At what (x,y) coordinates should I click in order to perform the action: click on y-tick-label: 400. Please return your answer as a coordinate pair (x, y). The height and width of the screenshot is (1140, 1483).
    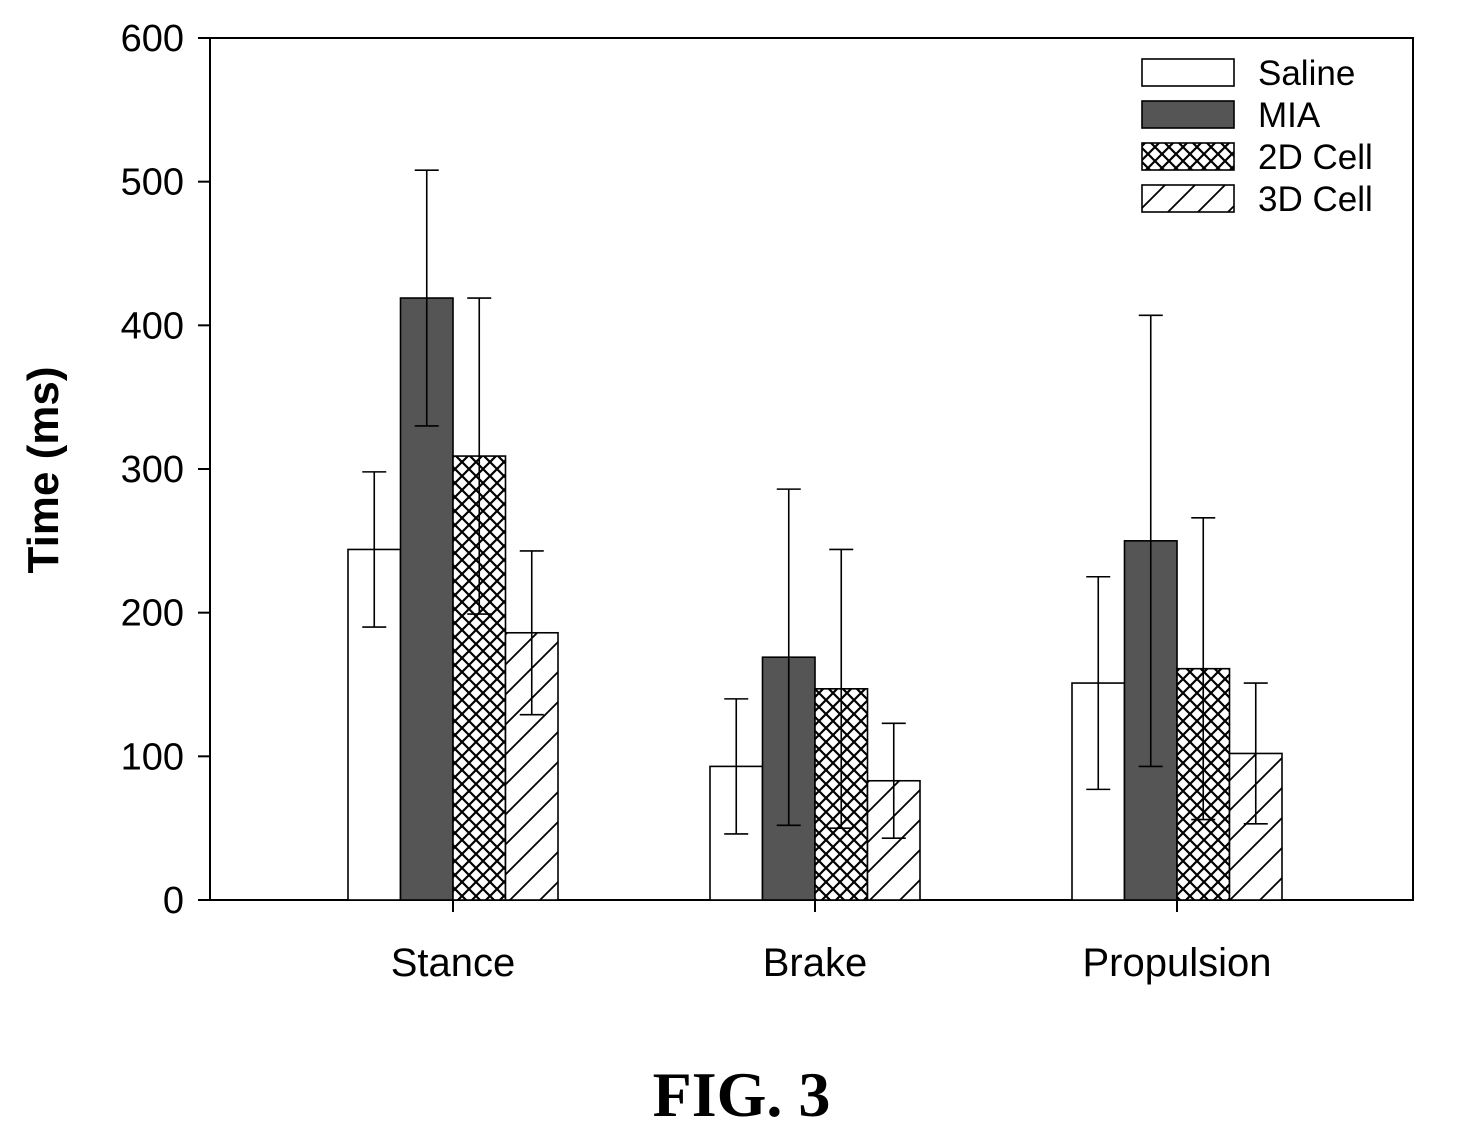
    Looking at the image, I should click on (152, 326).